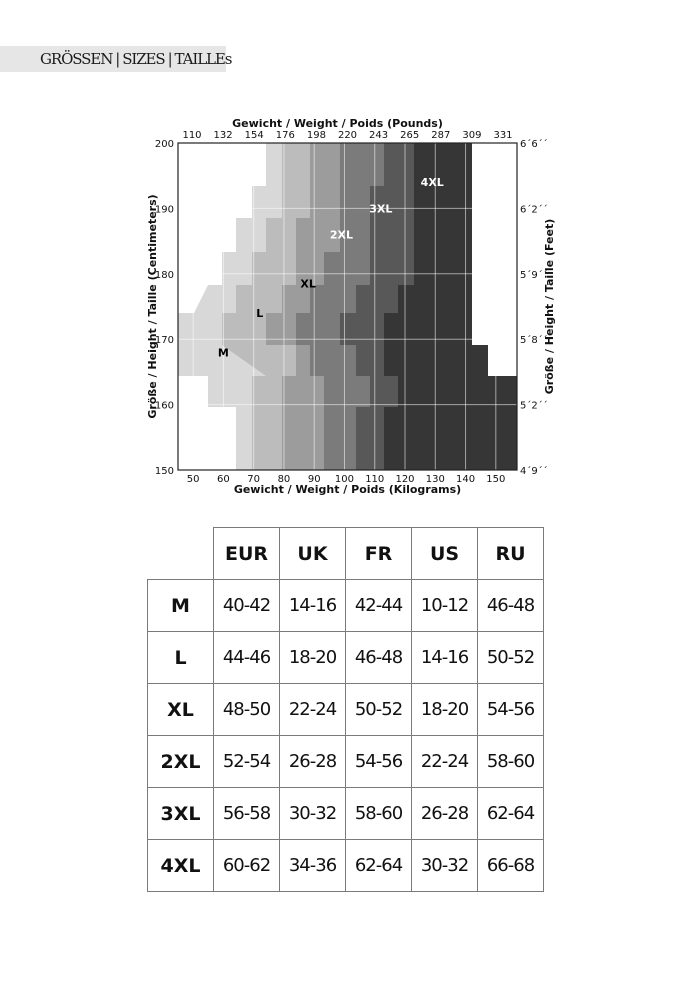  What do you see at coordinates (76, 59) in the screenshot?
I see `title-word-de: GRÖSSEN` at bounding box center [76, 59].